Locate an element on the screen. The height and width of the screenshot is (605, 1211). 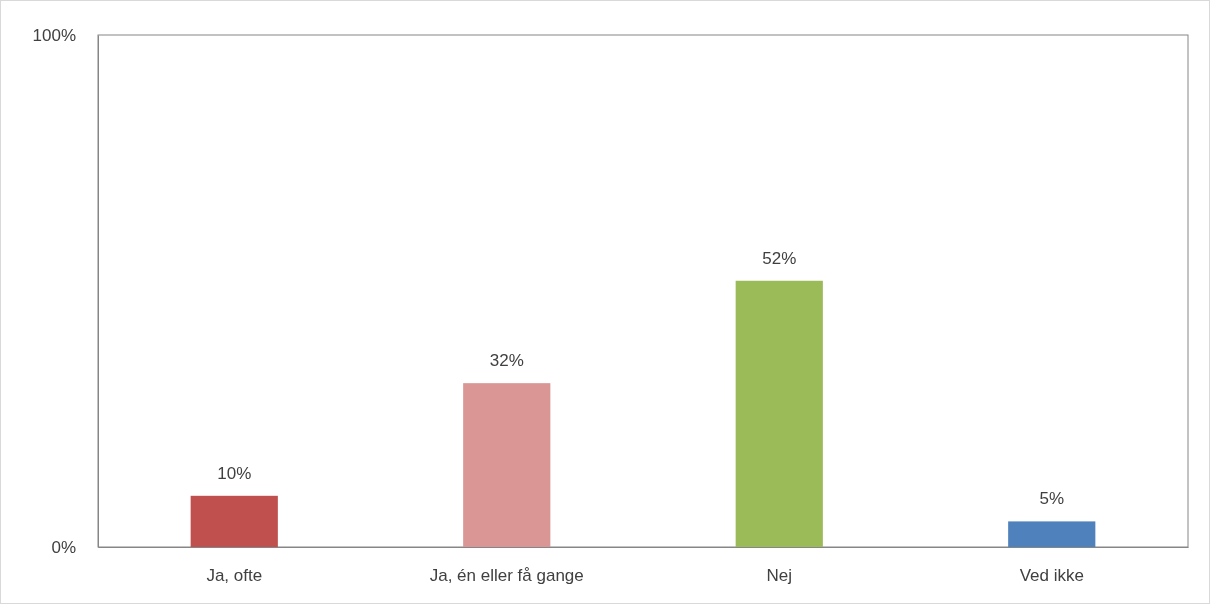
x-tick-label: Ja, ofte is located at coordinates (234, 576).